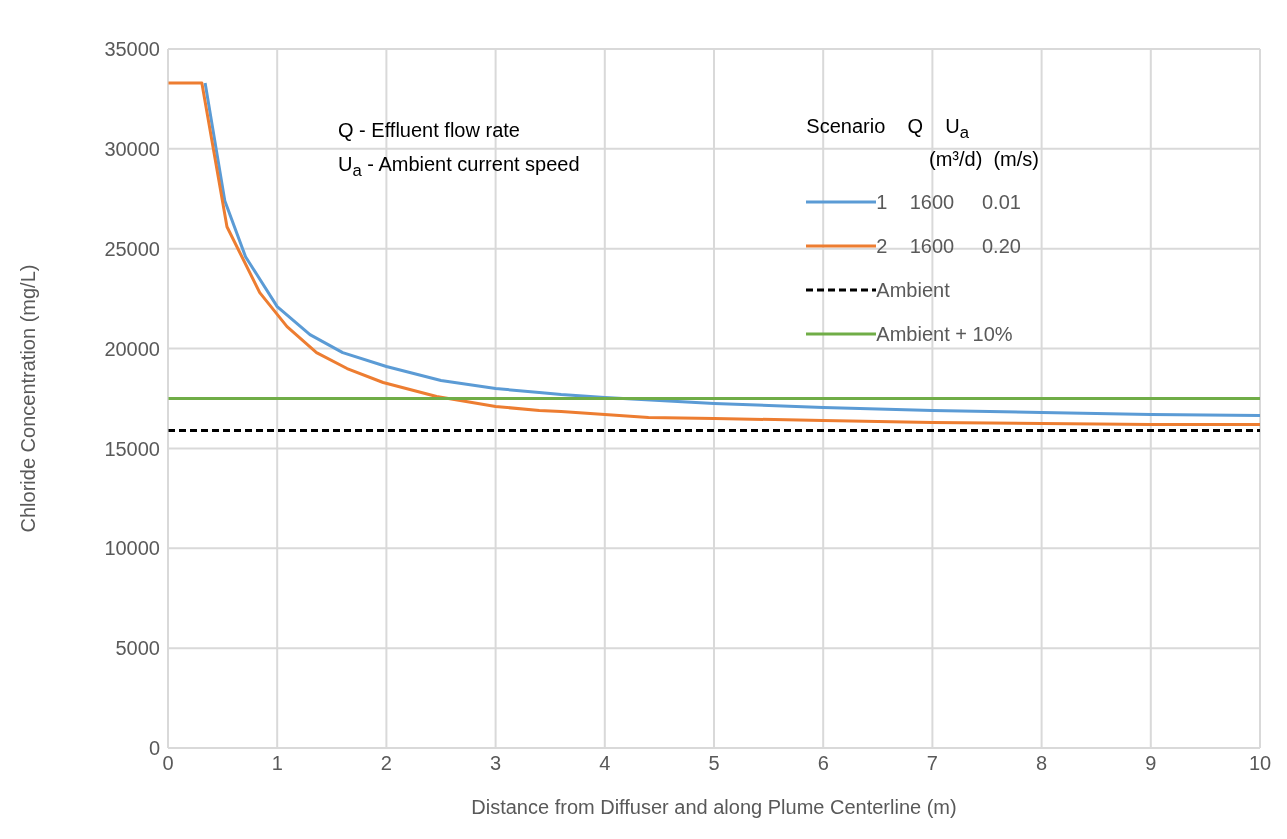 The height and width of the screenshot is (839, 1287). I want to click on legend-label: Ambient, so click(913, 290).